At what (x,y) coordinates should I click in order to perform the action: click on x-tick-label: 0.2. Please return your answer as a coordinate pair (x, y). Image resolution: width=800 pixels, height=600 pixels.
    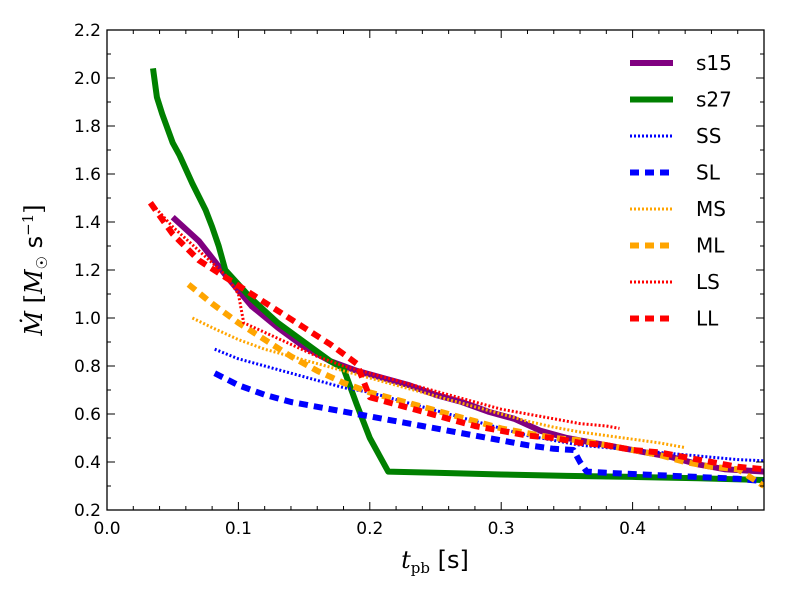
    Looking at the image, I should click on (369, 529).